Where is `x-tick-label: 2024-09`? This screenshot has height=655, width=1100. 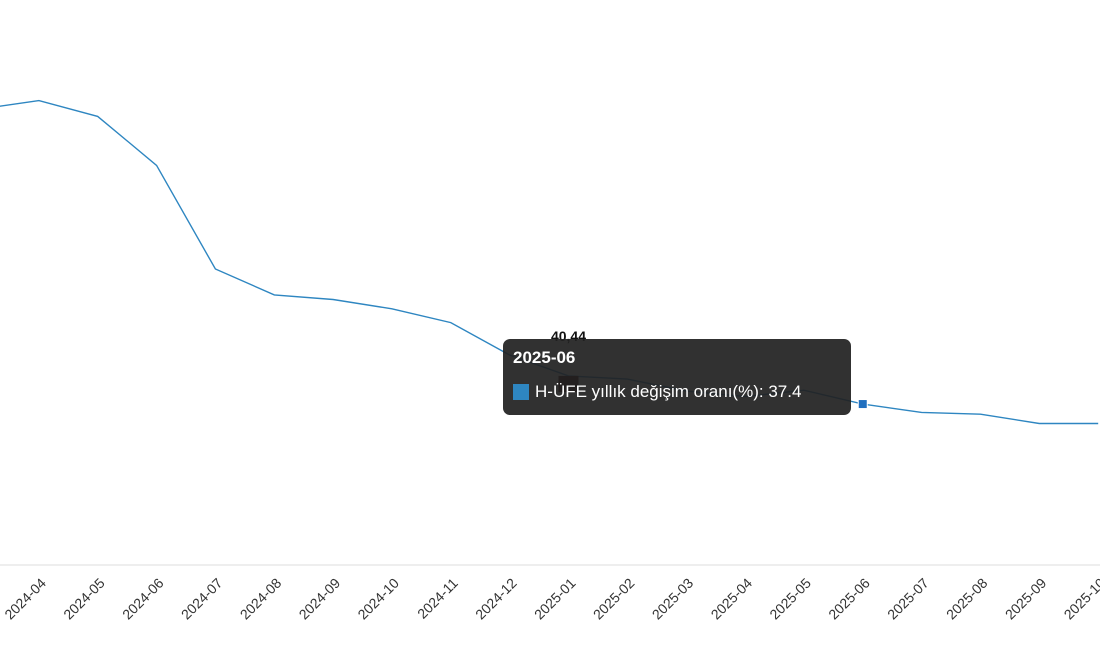 x-tick-label: 2024-09 is located at coordinates (320, 599).